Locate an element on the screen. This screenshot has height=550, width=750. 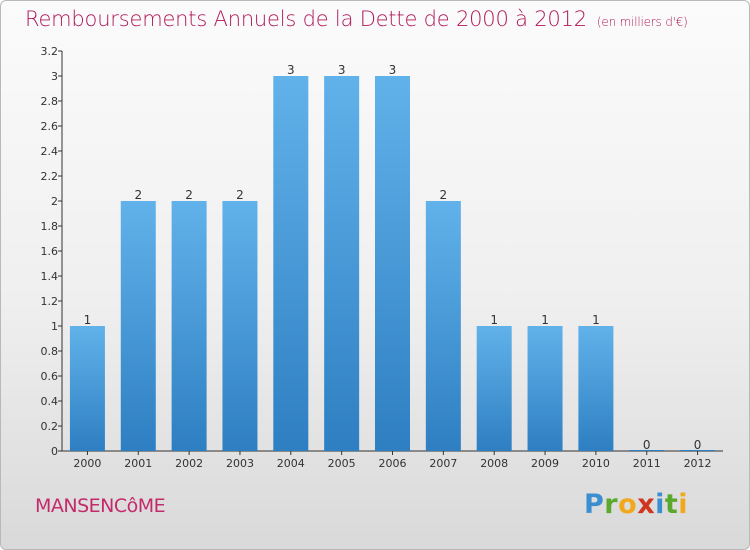
x-tick-label: 2006 is located at coordinates (393, 463).